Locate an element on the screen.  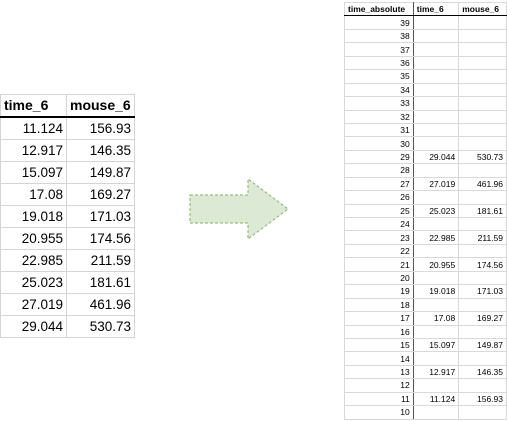
right-cell-mouse: 149.87 is located at coordinates (482, 345).